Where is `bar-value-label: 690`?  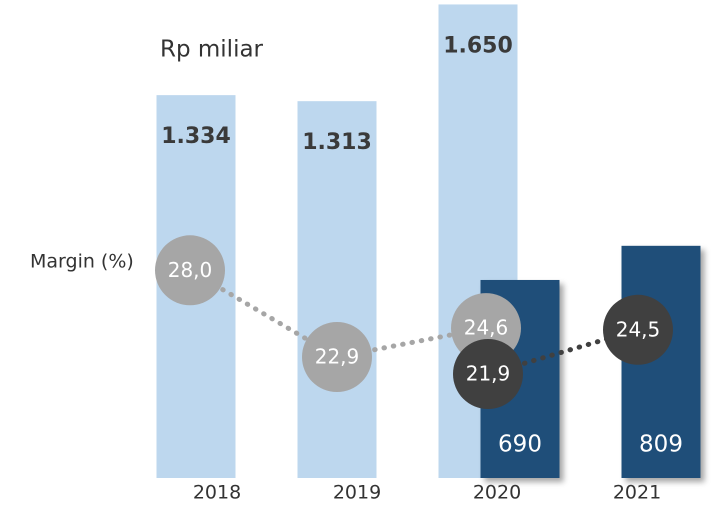
bar-value-label: 690 is located at coordinates (520, 445).